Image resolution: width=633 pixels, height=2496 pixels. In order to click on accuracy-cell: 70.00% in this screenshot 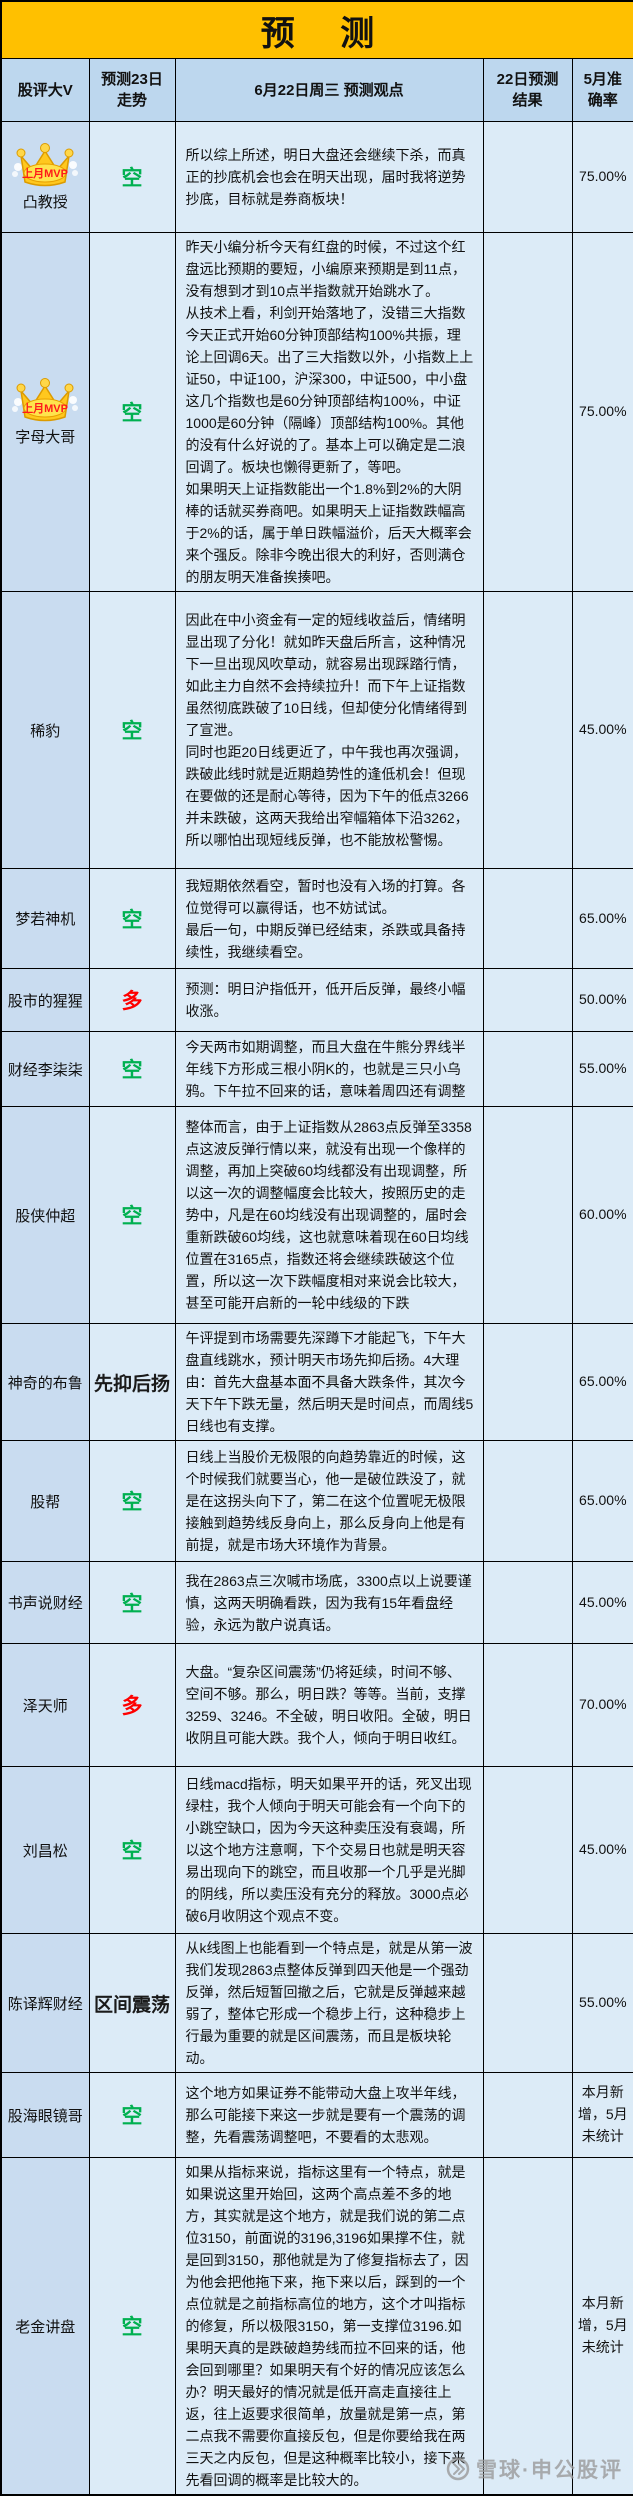, I will do `click(602, 1705)`.